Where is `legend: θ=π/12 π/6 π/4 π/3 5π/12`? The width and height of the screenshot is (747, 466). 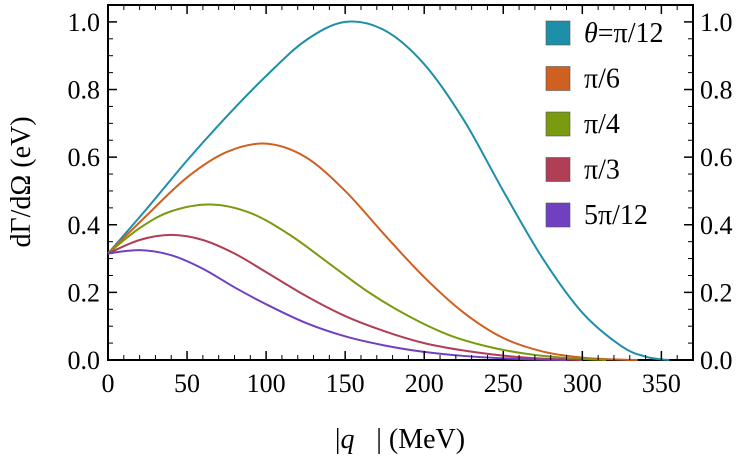 legend: θ=π/12 π/6 π/4 π/3 5π/12 is located at coordinates (604, 124).